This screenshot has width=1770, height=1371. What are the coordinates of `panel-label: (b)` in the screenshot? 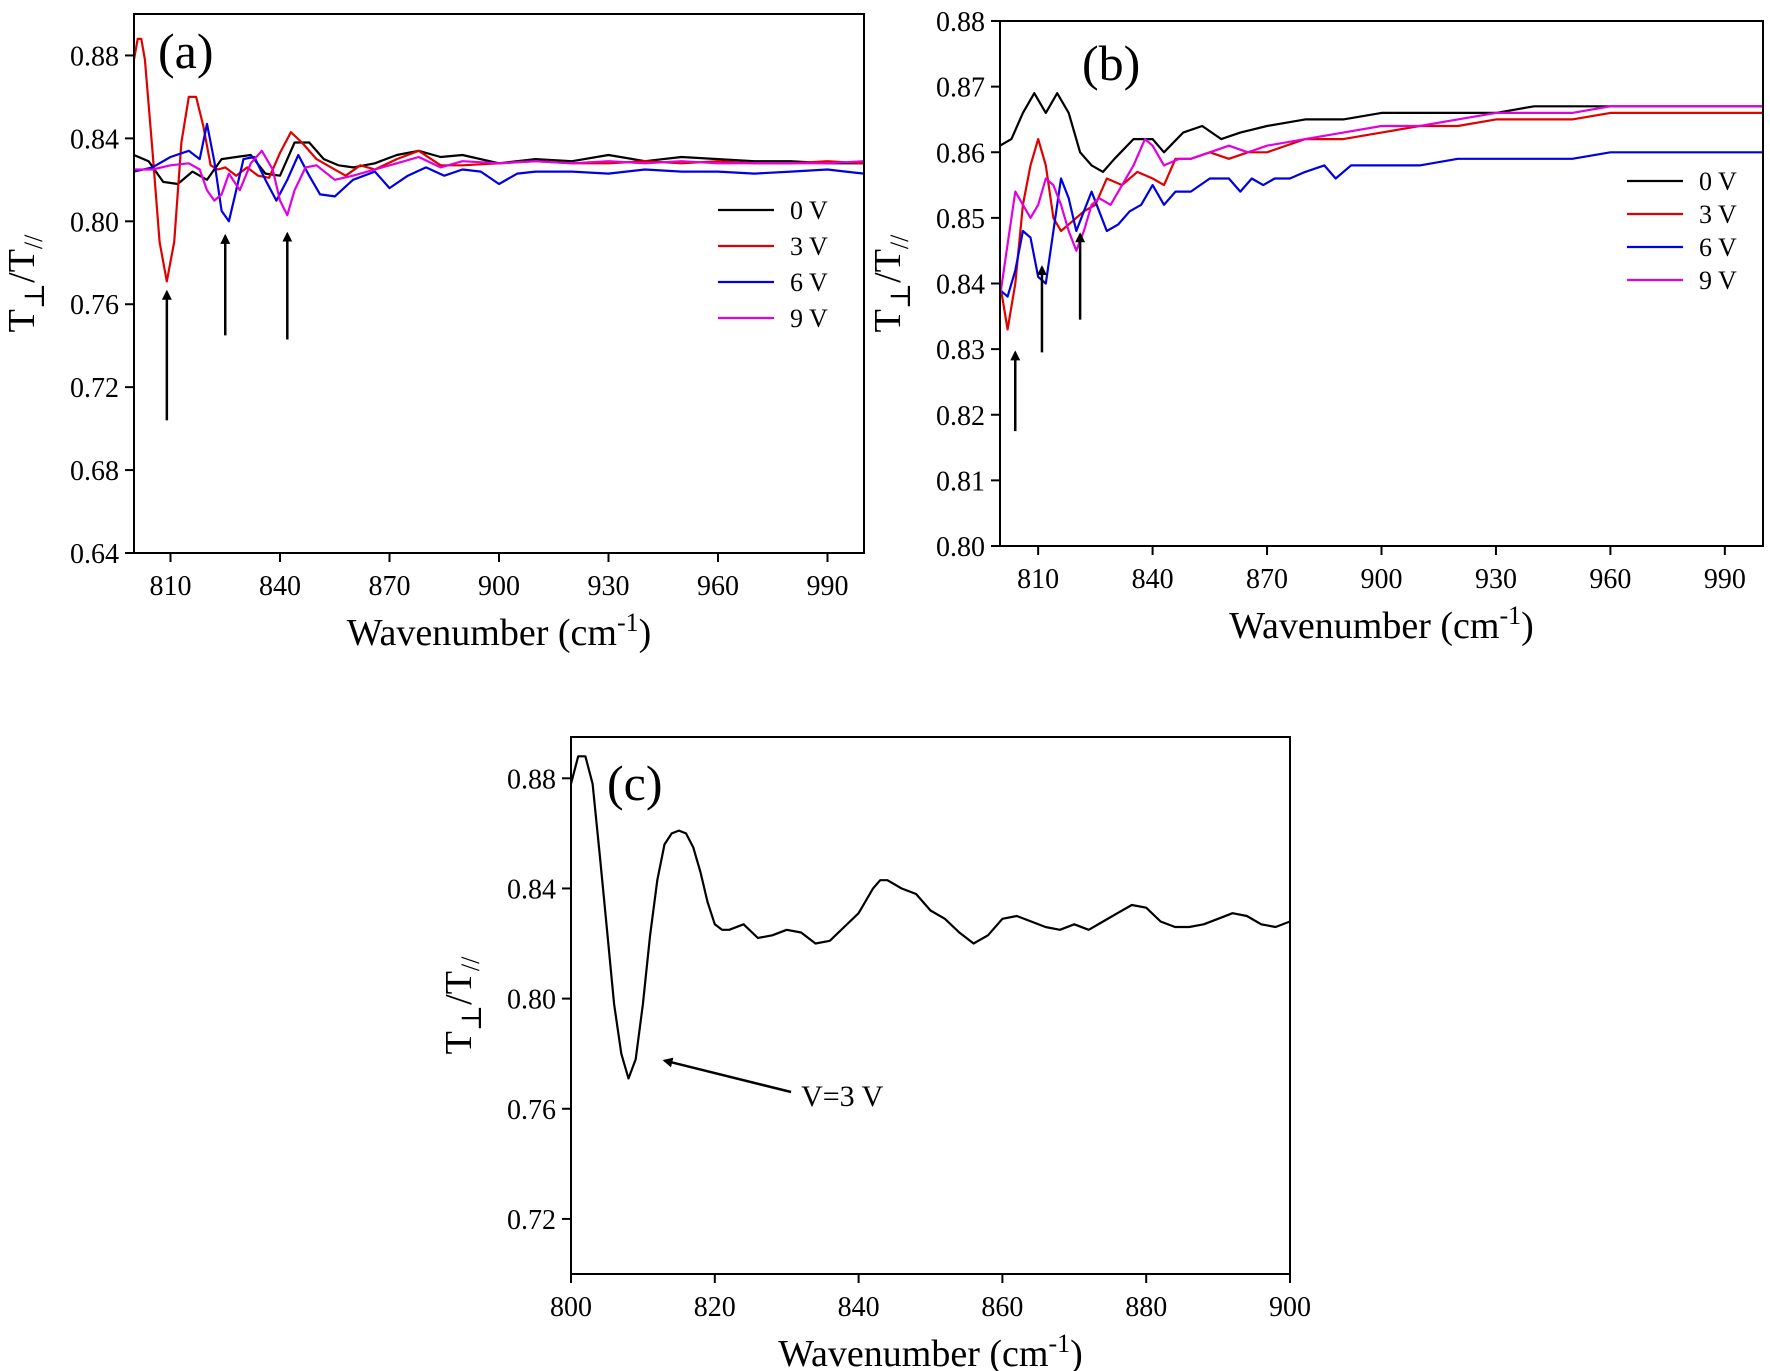 It's located at (1111, 63).